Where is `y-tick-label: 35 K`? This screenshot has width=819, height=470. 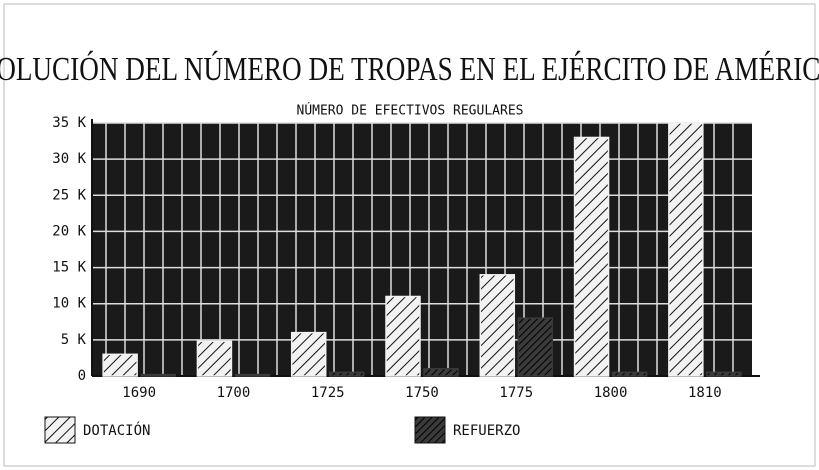
y-tick-label: 35 K is located at coordinates (69, 123).